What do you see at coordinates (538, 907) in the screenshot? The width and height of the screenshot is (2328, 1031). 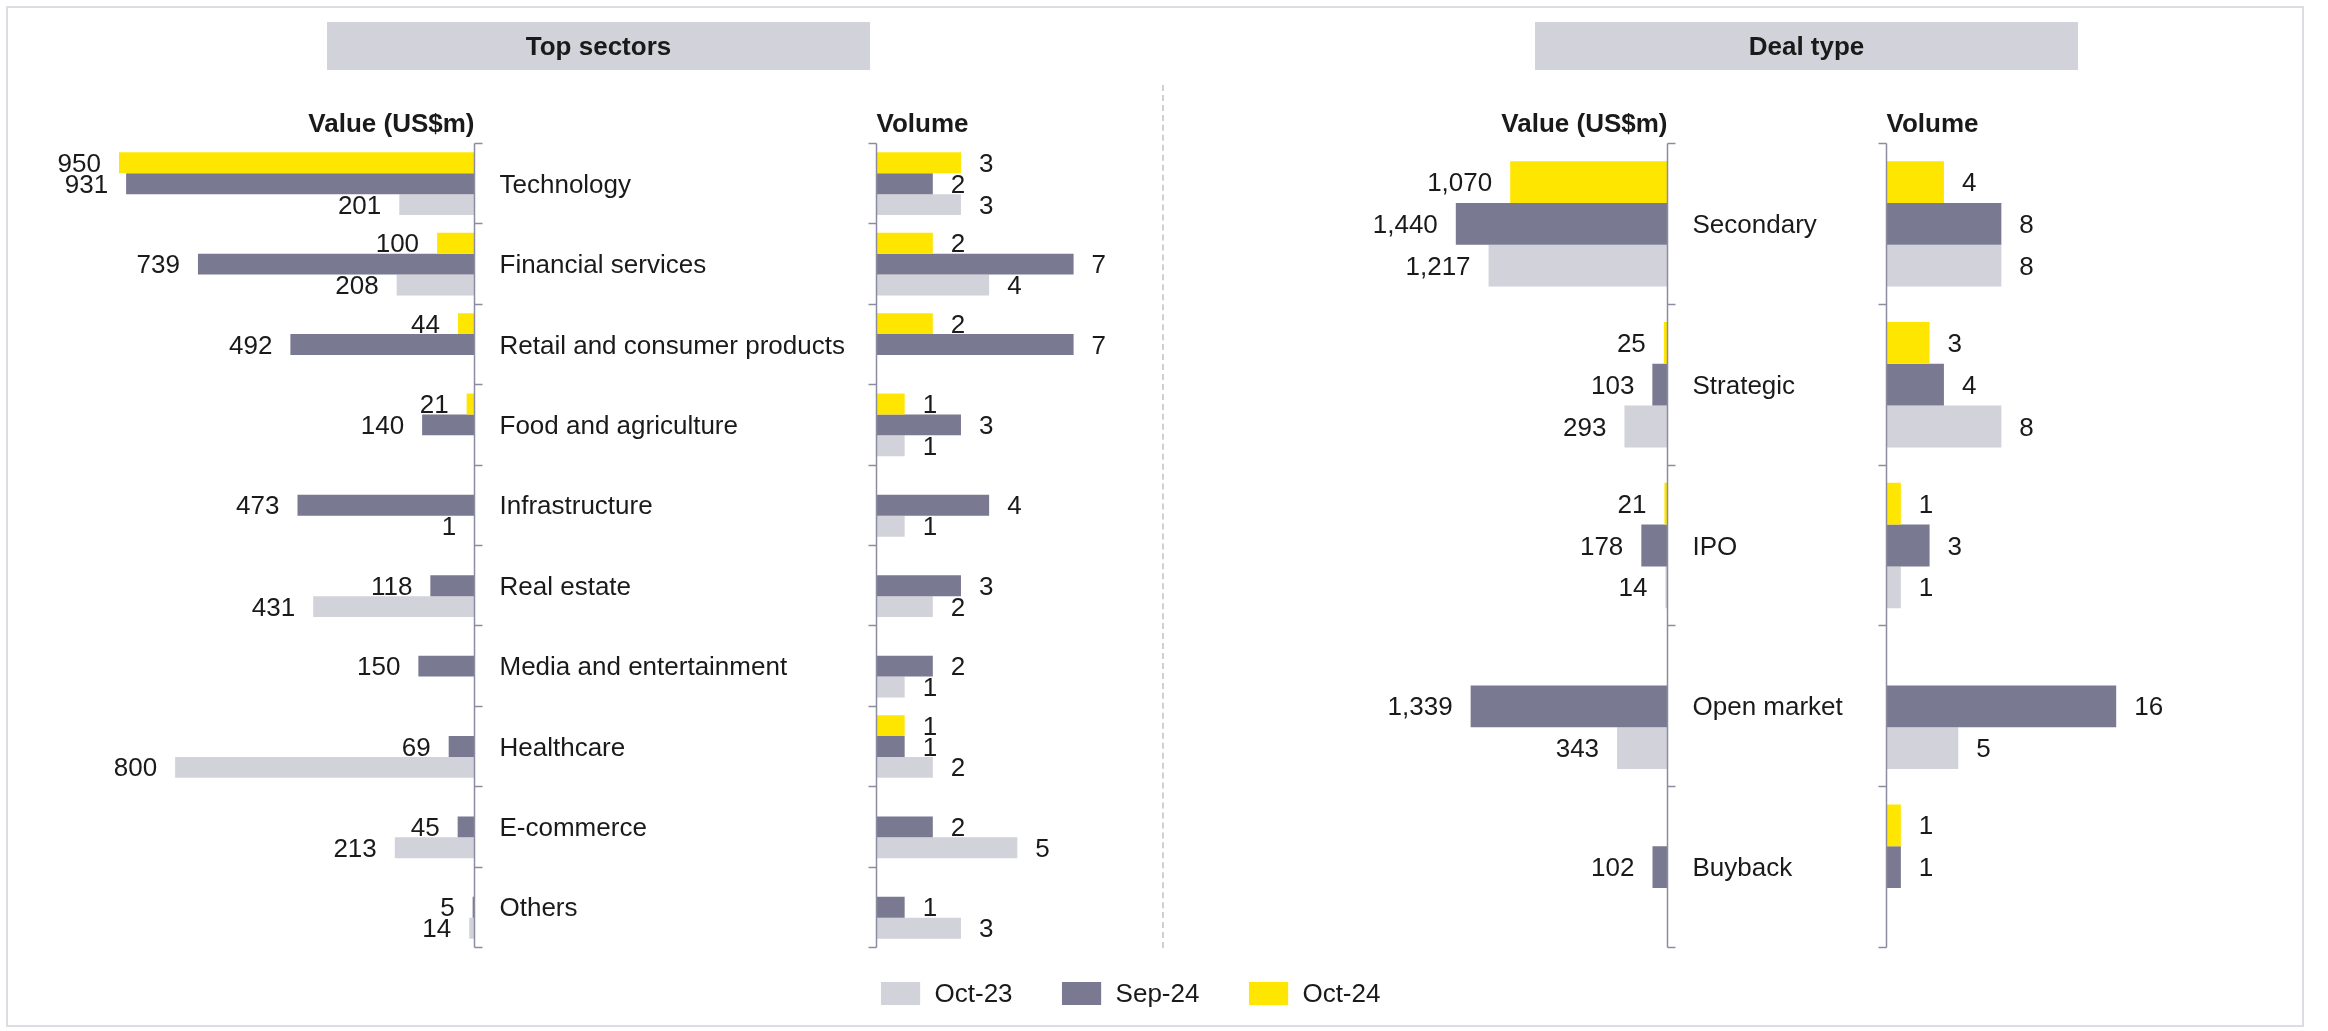 I see `y-tick-label: Others` at bounding box center [538, 907].